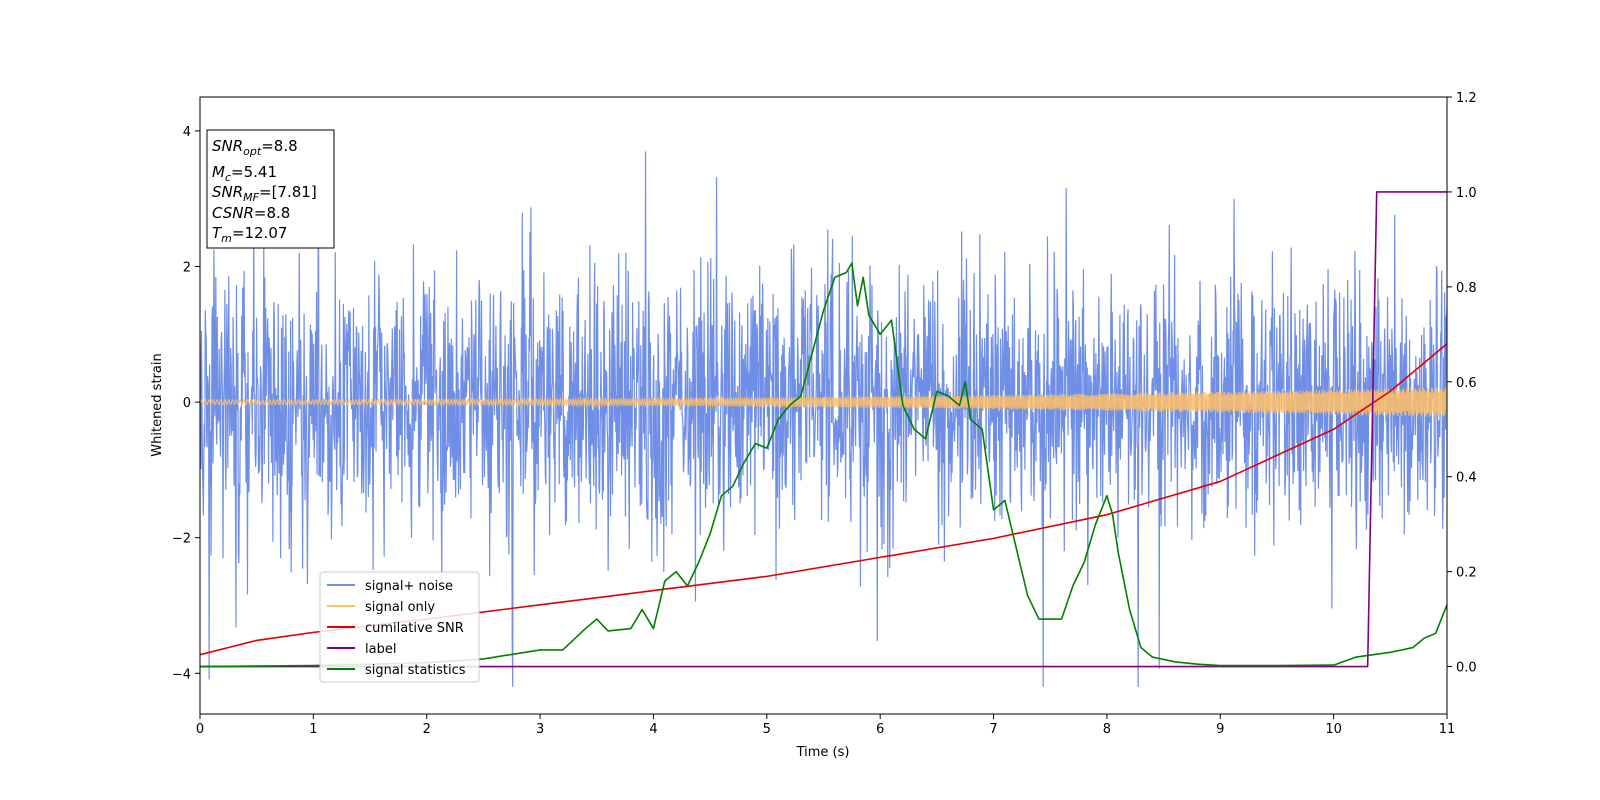 The height and width of the screenshot is (800, 1600). I want to click on y-right-tick-label: 0.4, so click(1466, 478).